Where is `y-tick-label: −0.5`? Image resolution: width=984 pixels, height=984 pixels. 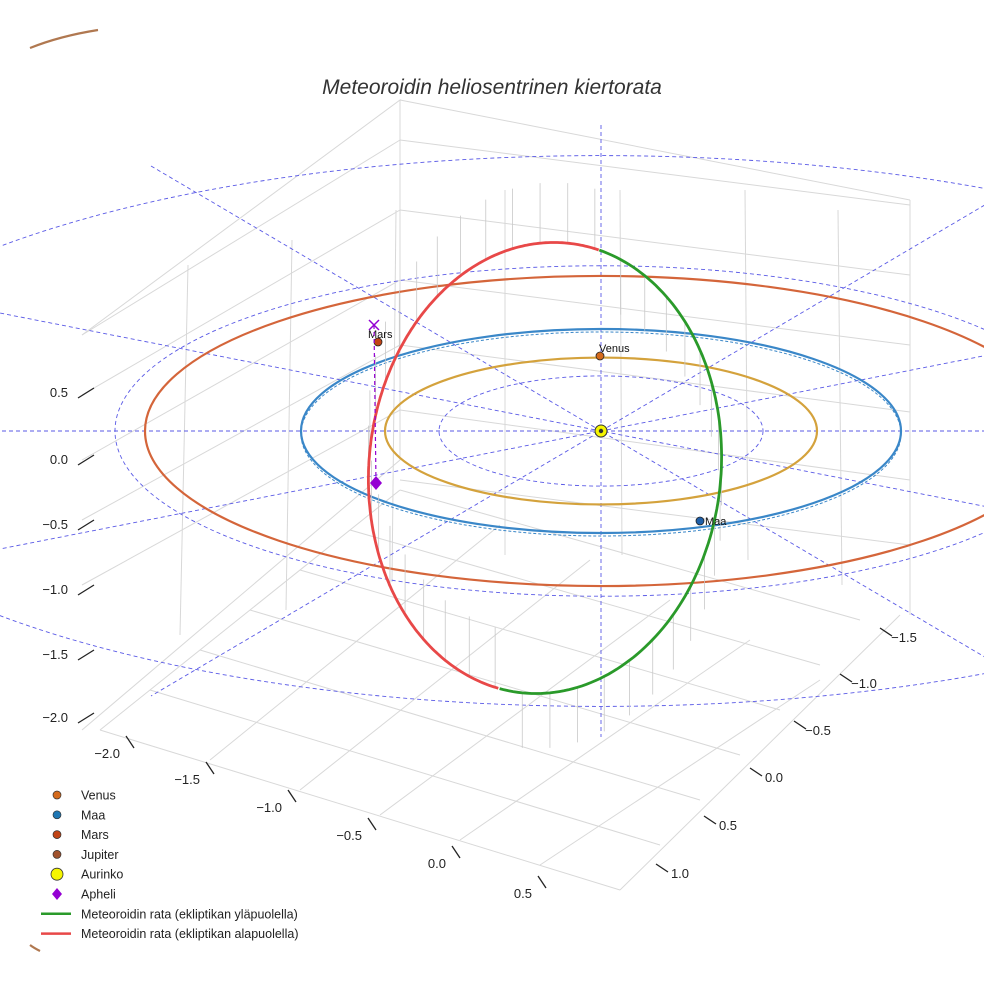 y-tick-label: −0.5 is located at coordinates (349, 835).